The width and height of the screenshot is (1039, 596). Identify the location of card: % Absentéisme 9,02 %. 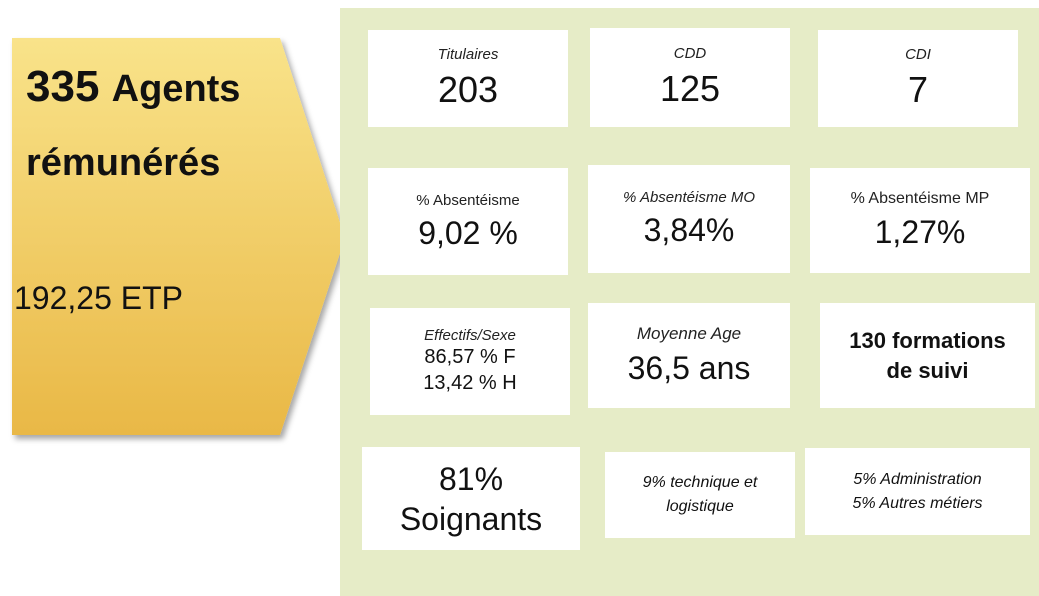
(468, 221).